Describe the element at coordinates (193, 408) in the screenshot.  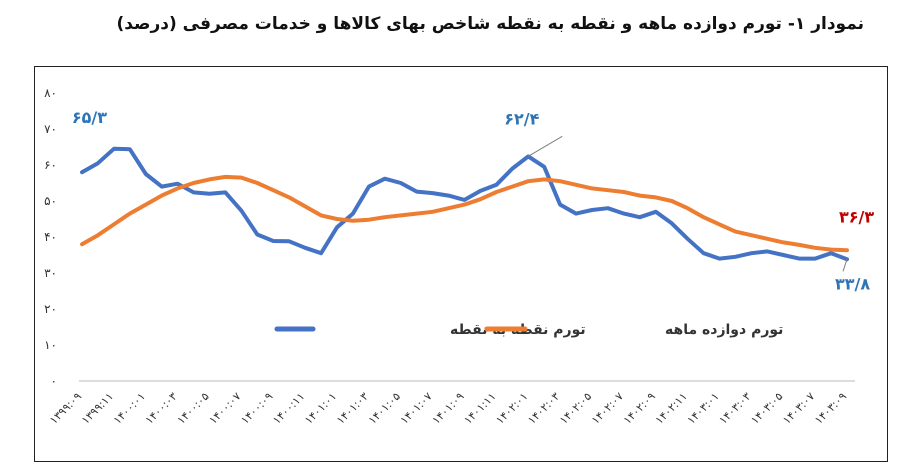
I see `x-tick-label: ۱۴۰۰:۰۵` at that location.